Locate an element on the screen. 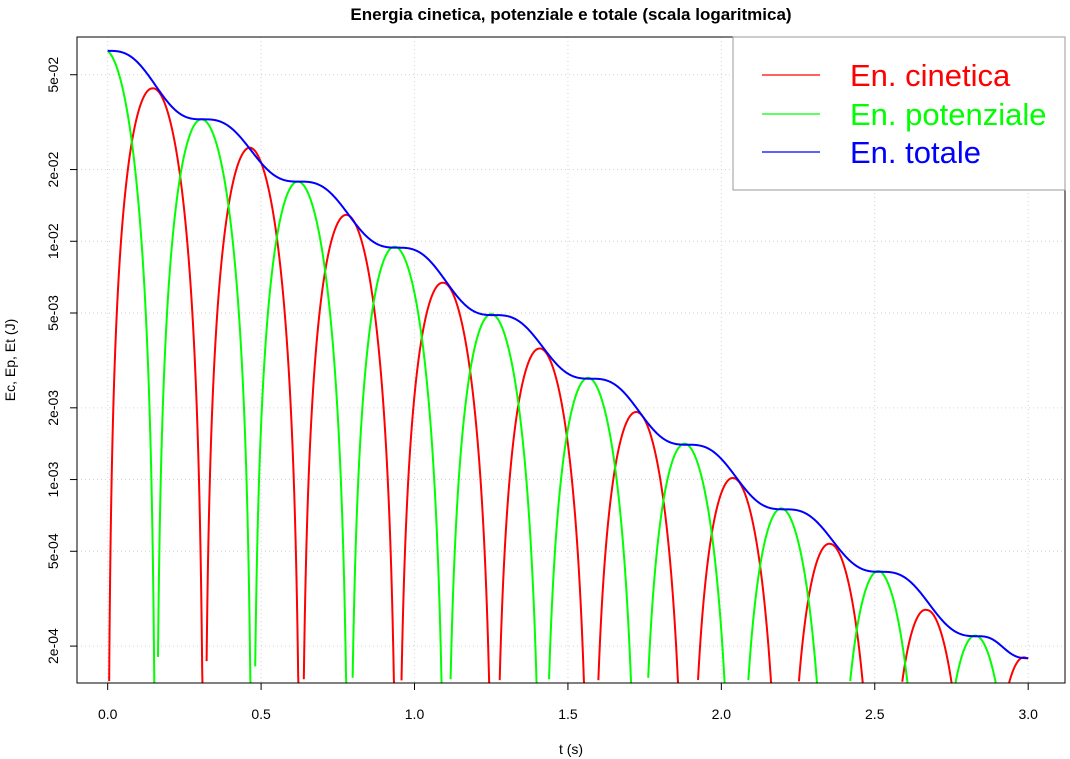 The height and width of the screenshot is (759, 1070). x-tick-label-6: 3.0 is located at coordinates (1028, 714).